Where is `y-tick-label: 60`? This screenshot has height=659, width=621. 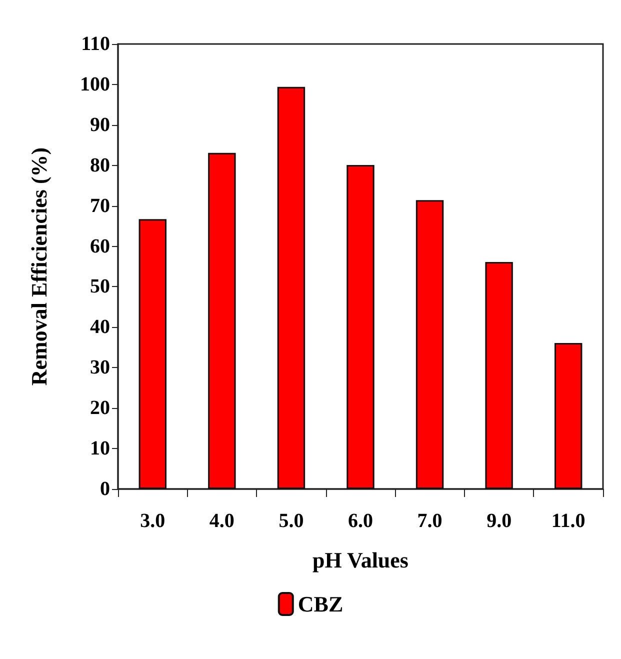 y-tick-label: 60 is located at coordinates (100, 246).